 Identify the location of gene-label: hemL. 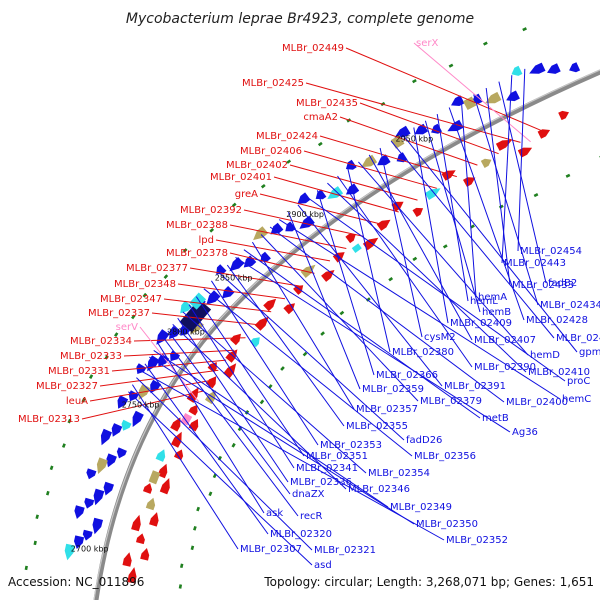
(484, 301).